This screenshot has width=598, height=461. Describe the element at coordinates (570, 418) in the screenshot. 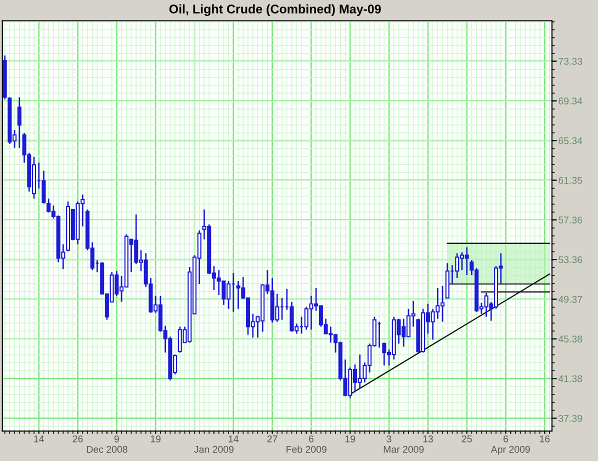

I see `y-tick-label: 37.39` at that location.